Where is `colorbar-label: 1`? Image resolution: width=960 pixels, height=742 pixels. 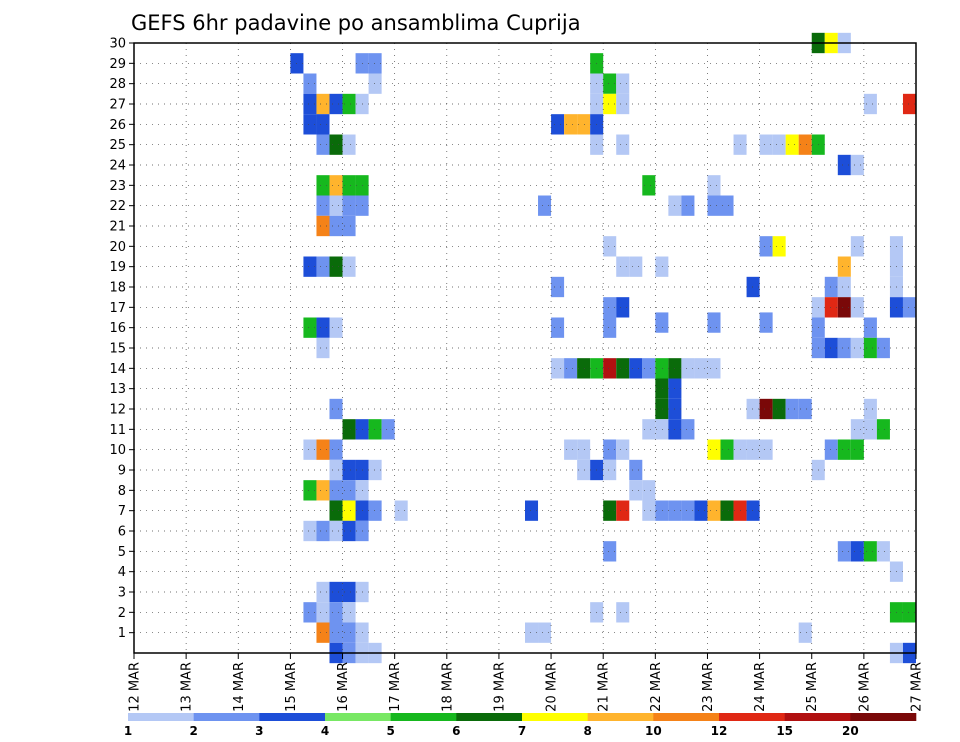
colorbar-label: 1 is located at coordinates (128, 731).